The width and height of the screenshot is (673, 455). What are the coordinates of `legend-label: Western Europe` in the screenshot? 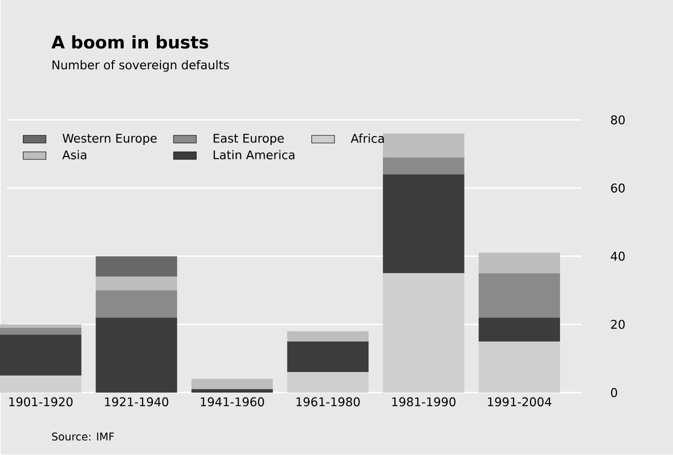 It's located at (109, 140).